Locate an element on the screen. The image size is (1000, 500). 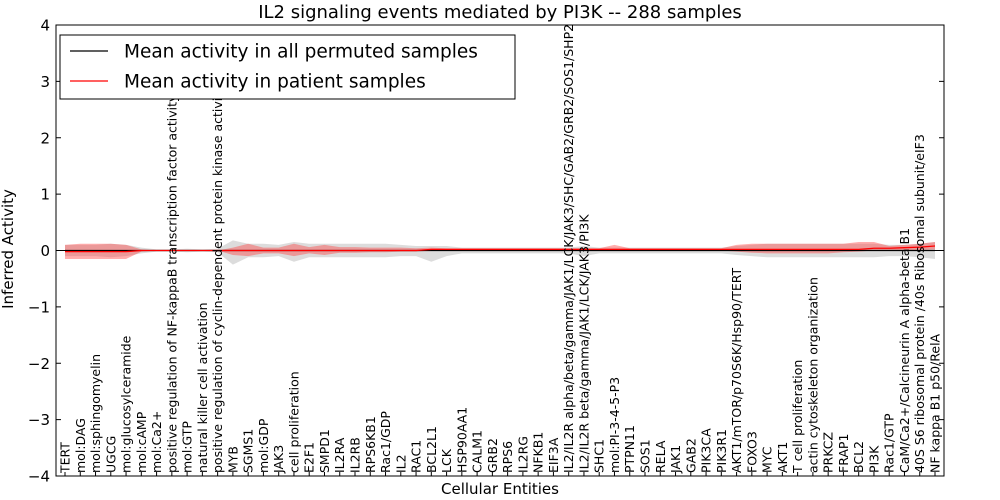
x-tick-label: FOXO3 is located at coordinates (751, 452).